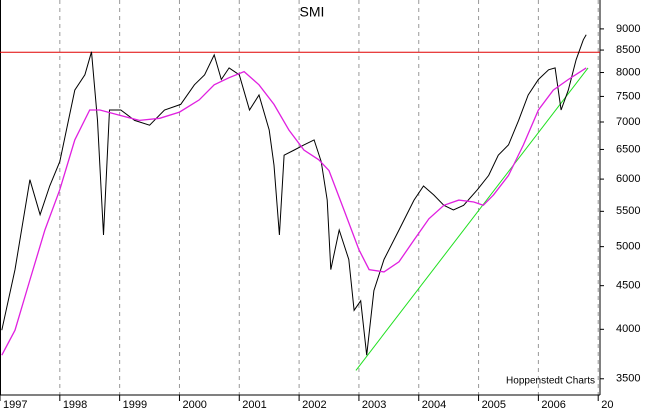 This screenshot has width=660, height=412. I want to click on x-tick-label: 2000, so click(194, 405).